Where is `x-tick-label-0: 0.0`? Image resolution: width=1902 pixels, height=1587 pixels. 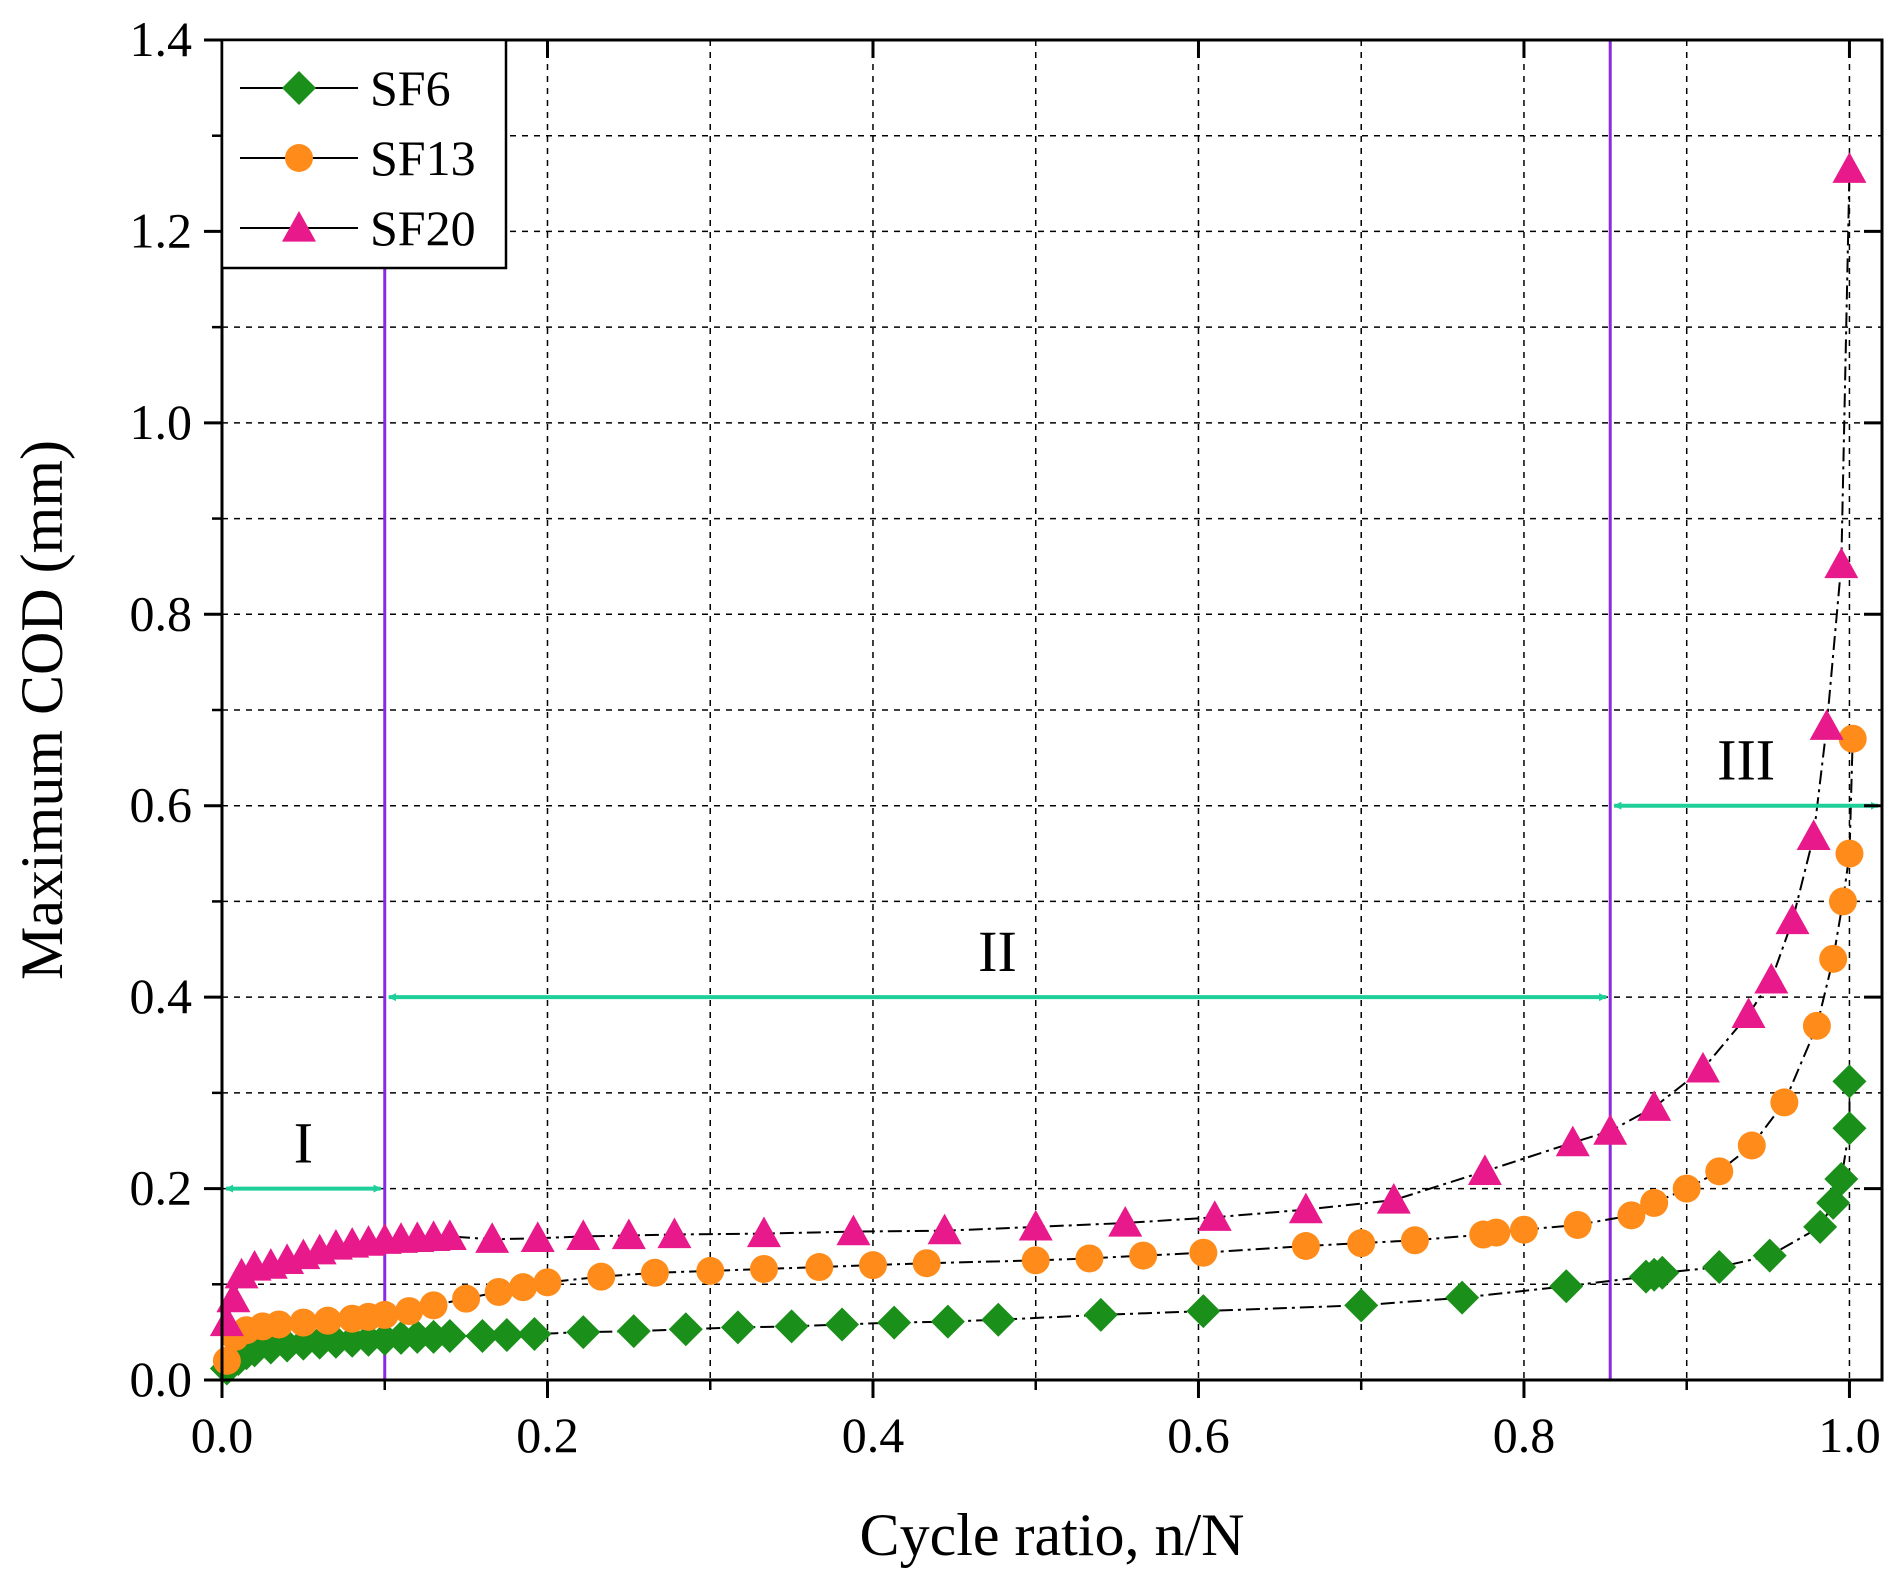
x-tick-label-0: 0.0 is located at coordinates (222, 1435).